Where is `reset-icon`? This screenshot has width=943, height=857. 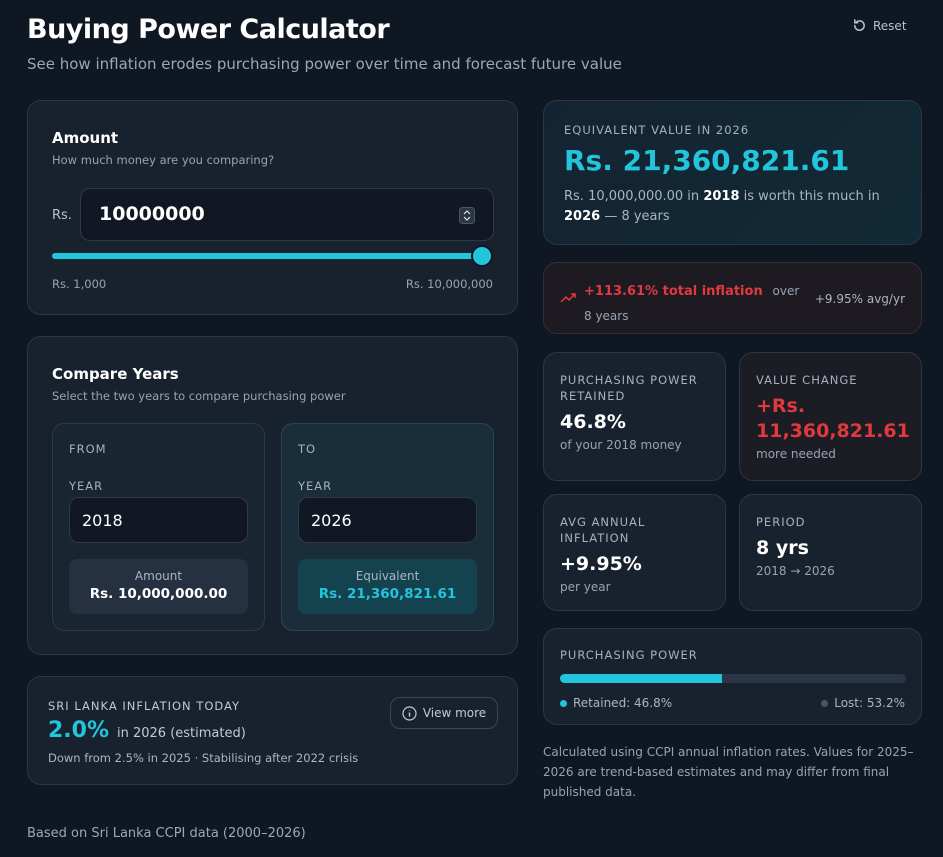 reset-icon is located at coordinates (859, 25).